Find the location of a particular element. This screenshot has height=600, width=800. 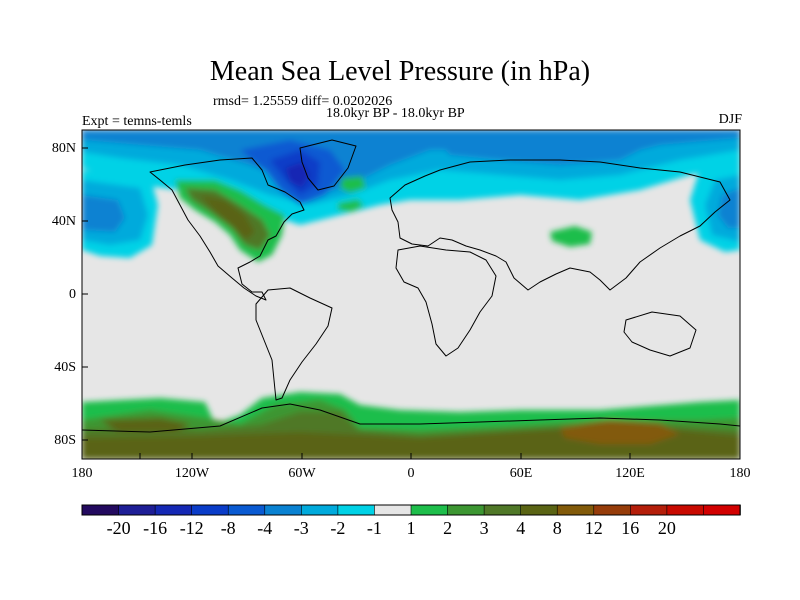

xtick-label: 0 is located at coordinates (411, 473).